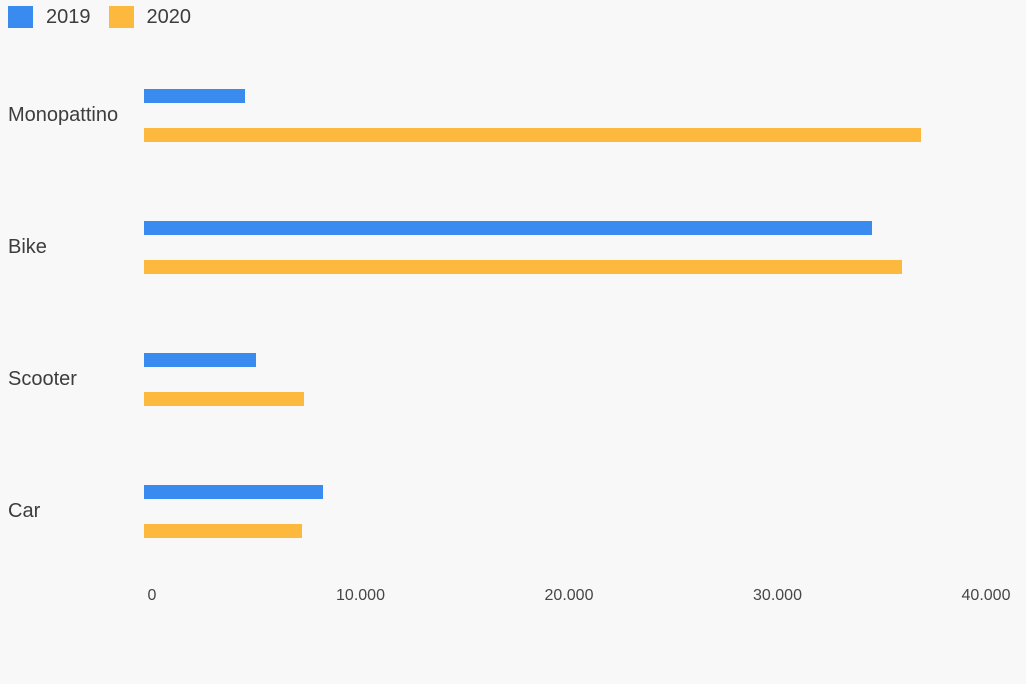  Describe the element at coordinates (532, 134) in the screenshot. I see `bar-2020-monopattino` at that location.